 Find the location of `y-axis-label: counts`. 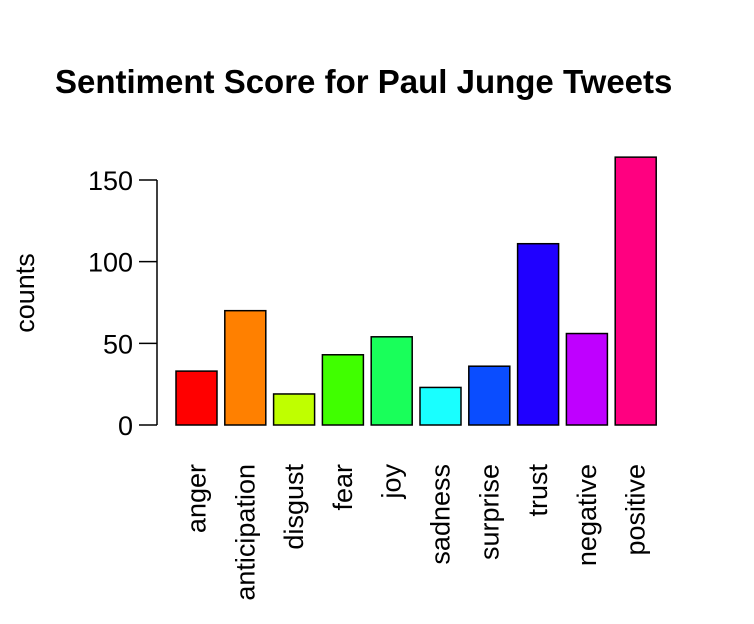

y-axis-label: counts is located at coordinates (25, 293).